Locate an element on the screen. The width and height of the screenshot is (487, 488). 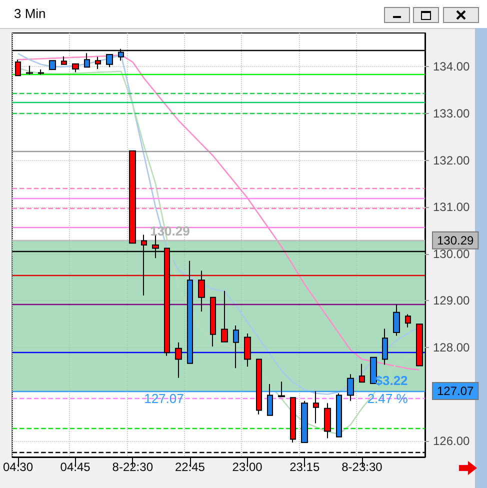
x-tick-label: 8-22:30 is located at coordinates (133, 467).